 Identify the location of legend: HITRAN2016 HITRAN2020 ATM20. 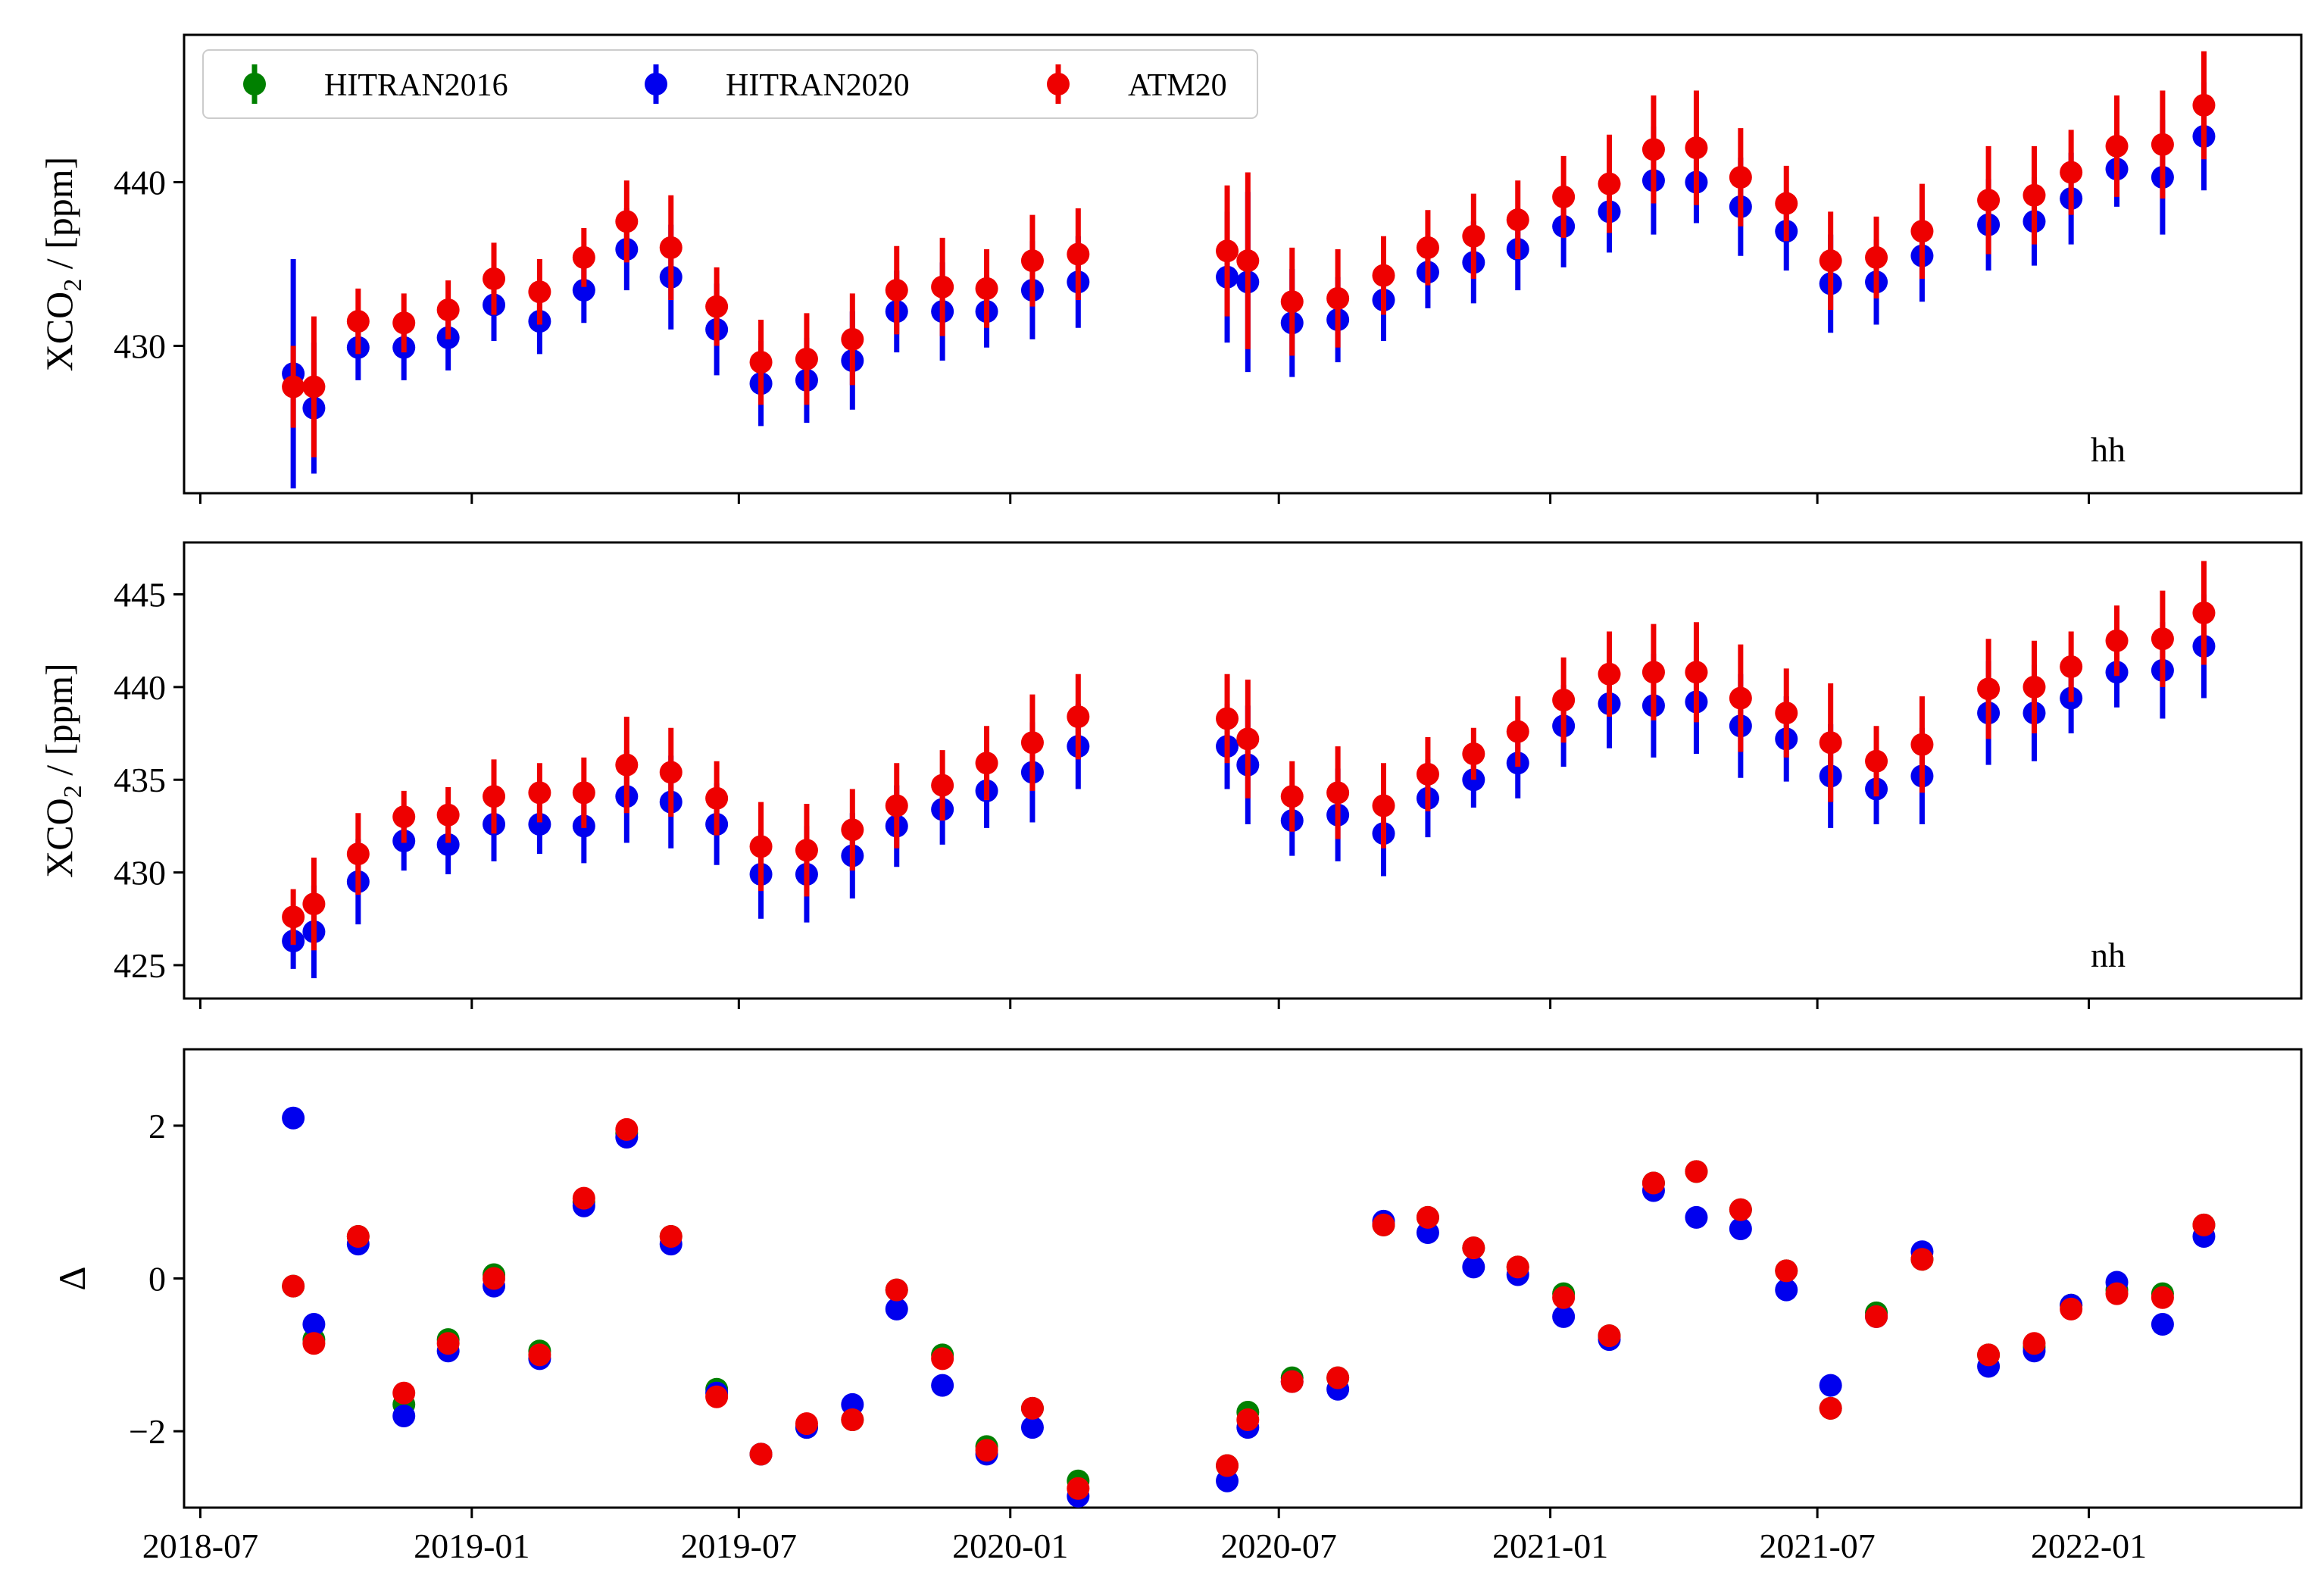
(730, 84).